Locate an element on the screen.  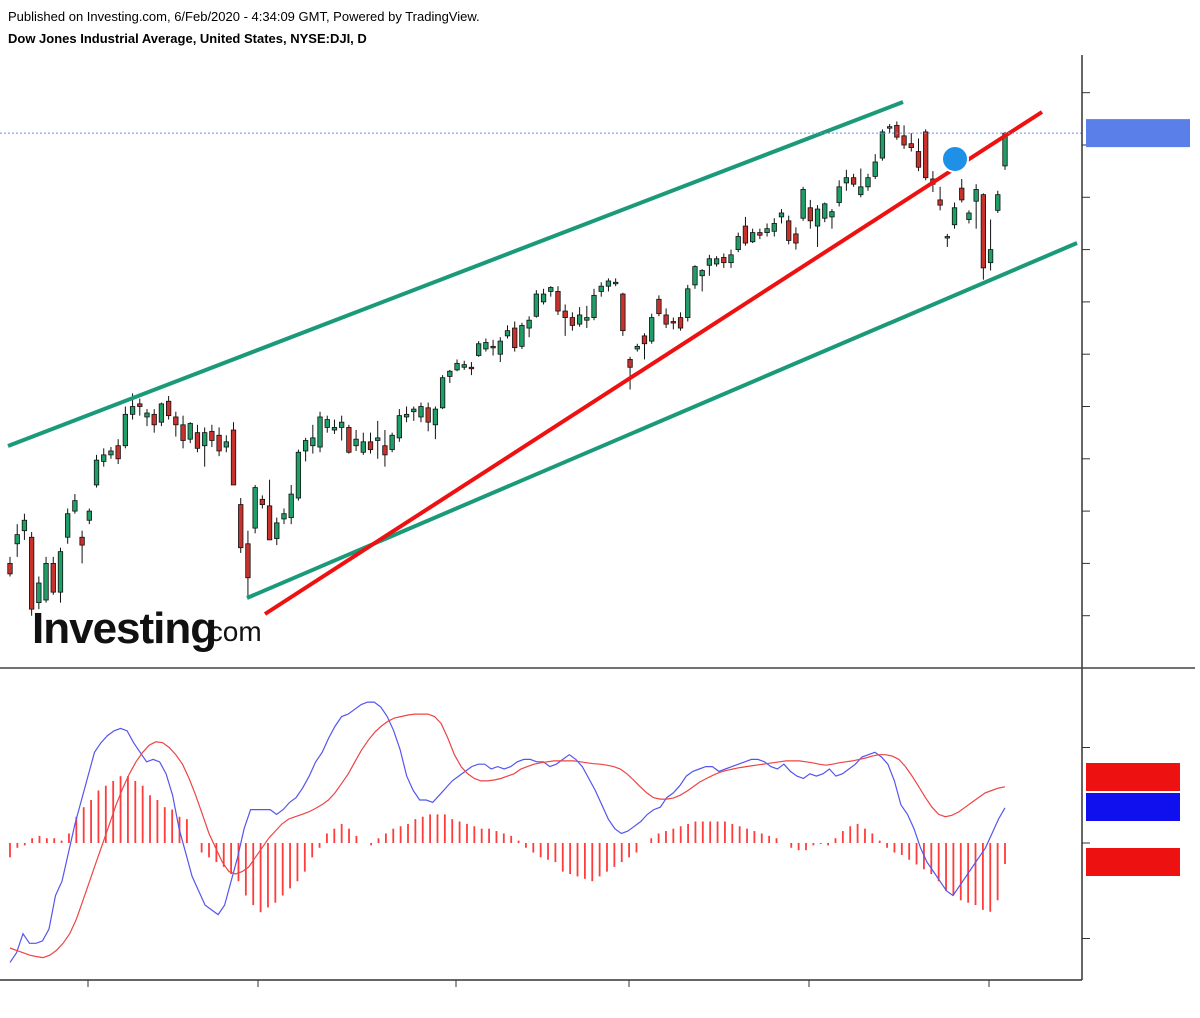
signal-value-tag is located at coordinates (1133, 777).